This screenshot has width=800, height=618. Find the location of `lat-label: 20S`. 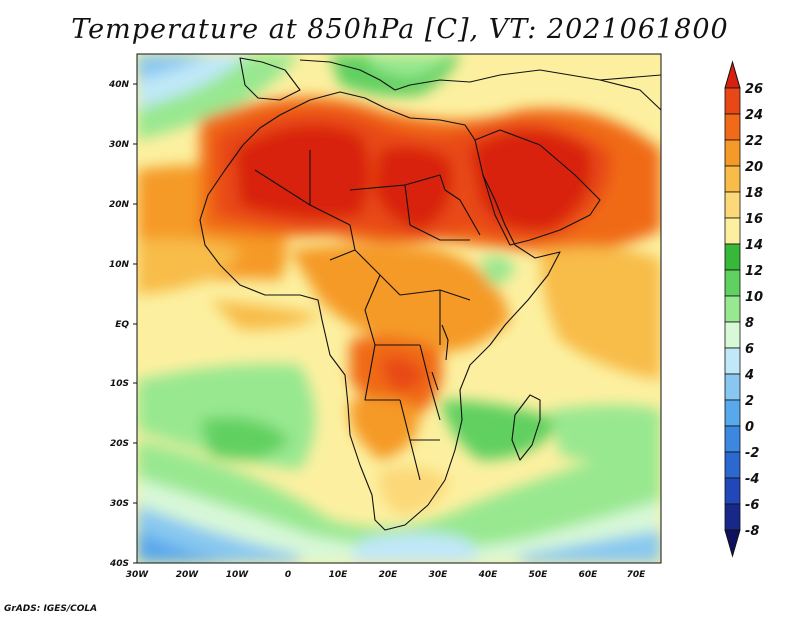

lat-label: 20S is located at coordinates (119, 444).